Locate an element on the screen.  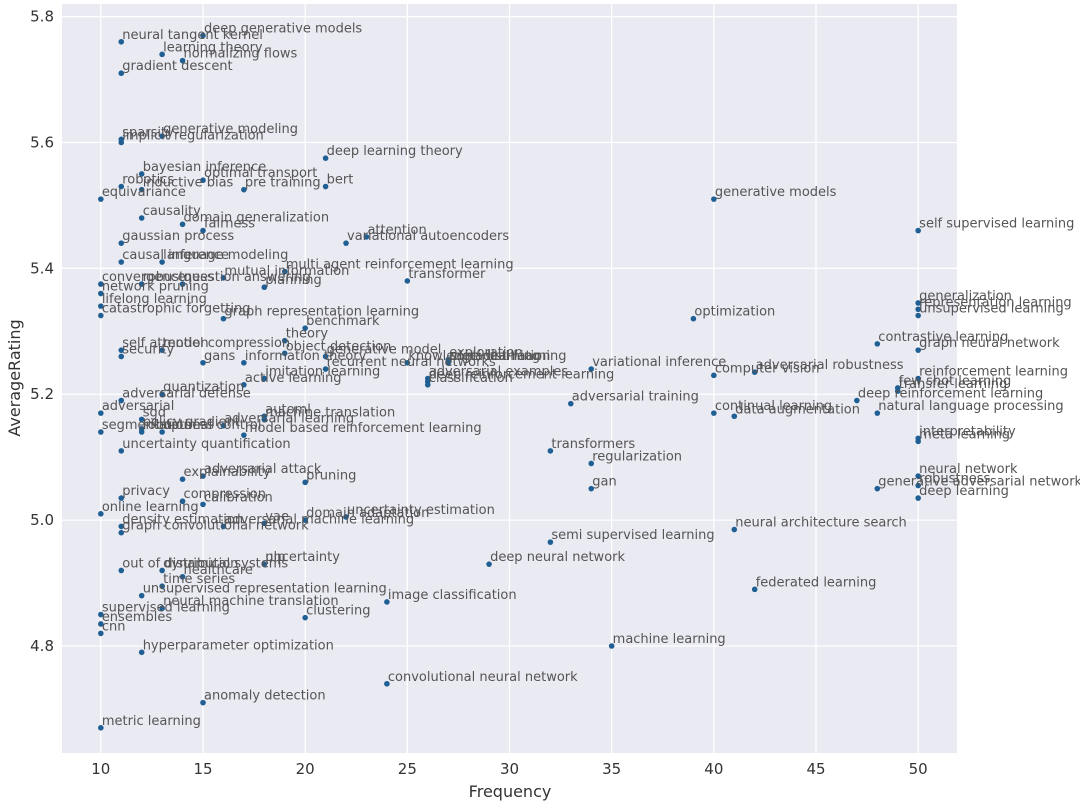
data-point-label: natural language processing is located at coordinates (970, 406).